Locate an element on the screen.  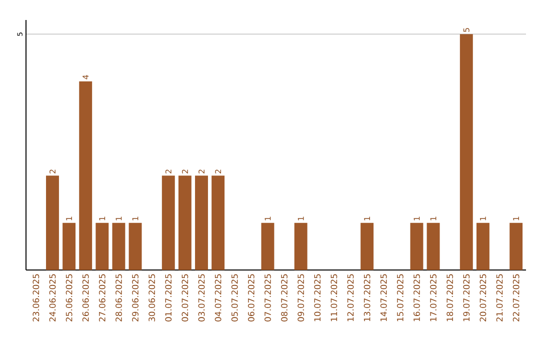
x-tick-label: 28.06.2025 is located at coordinates (119, 298).